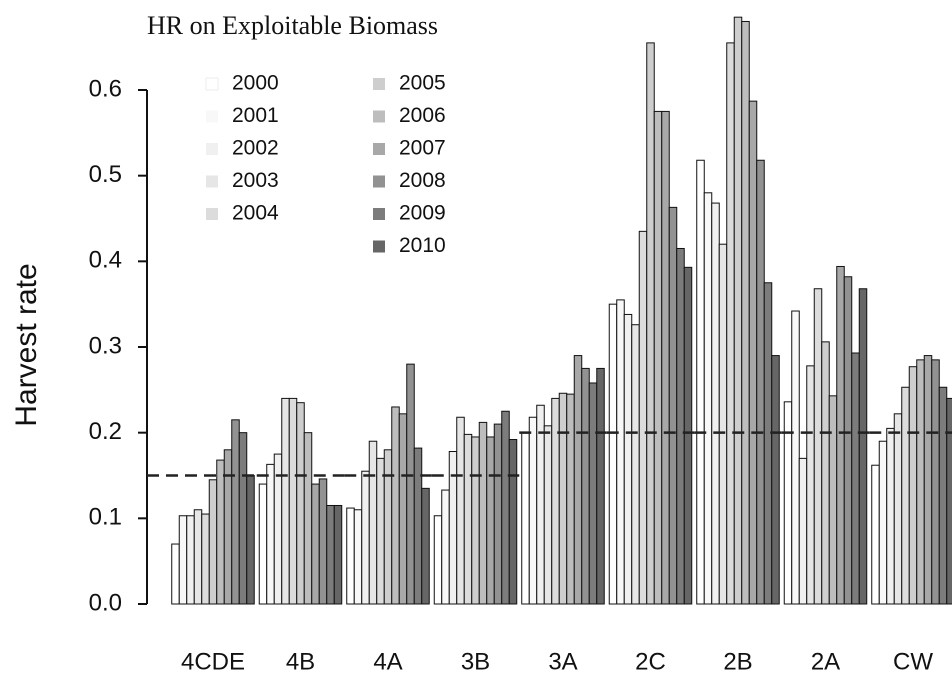 The height and width of the screenshot is (681, 952). I want to click on x-tick-label: 3A, so click(562, 661).